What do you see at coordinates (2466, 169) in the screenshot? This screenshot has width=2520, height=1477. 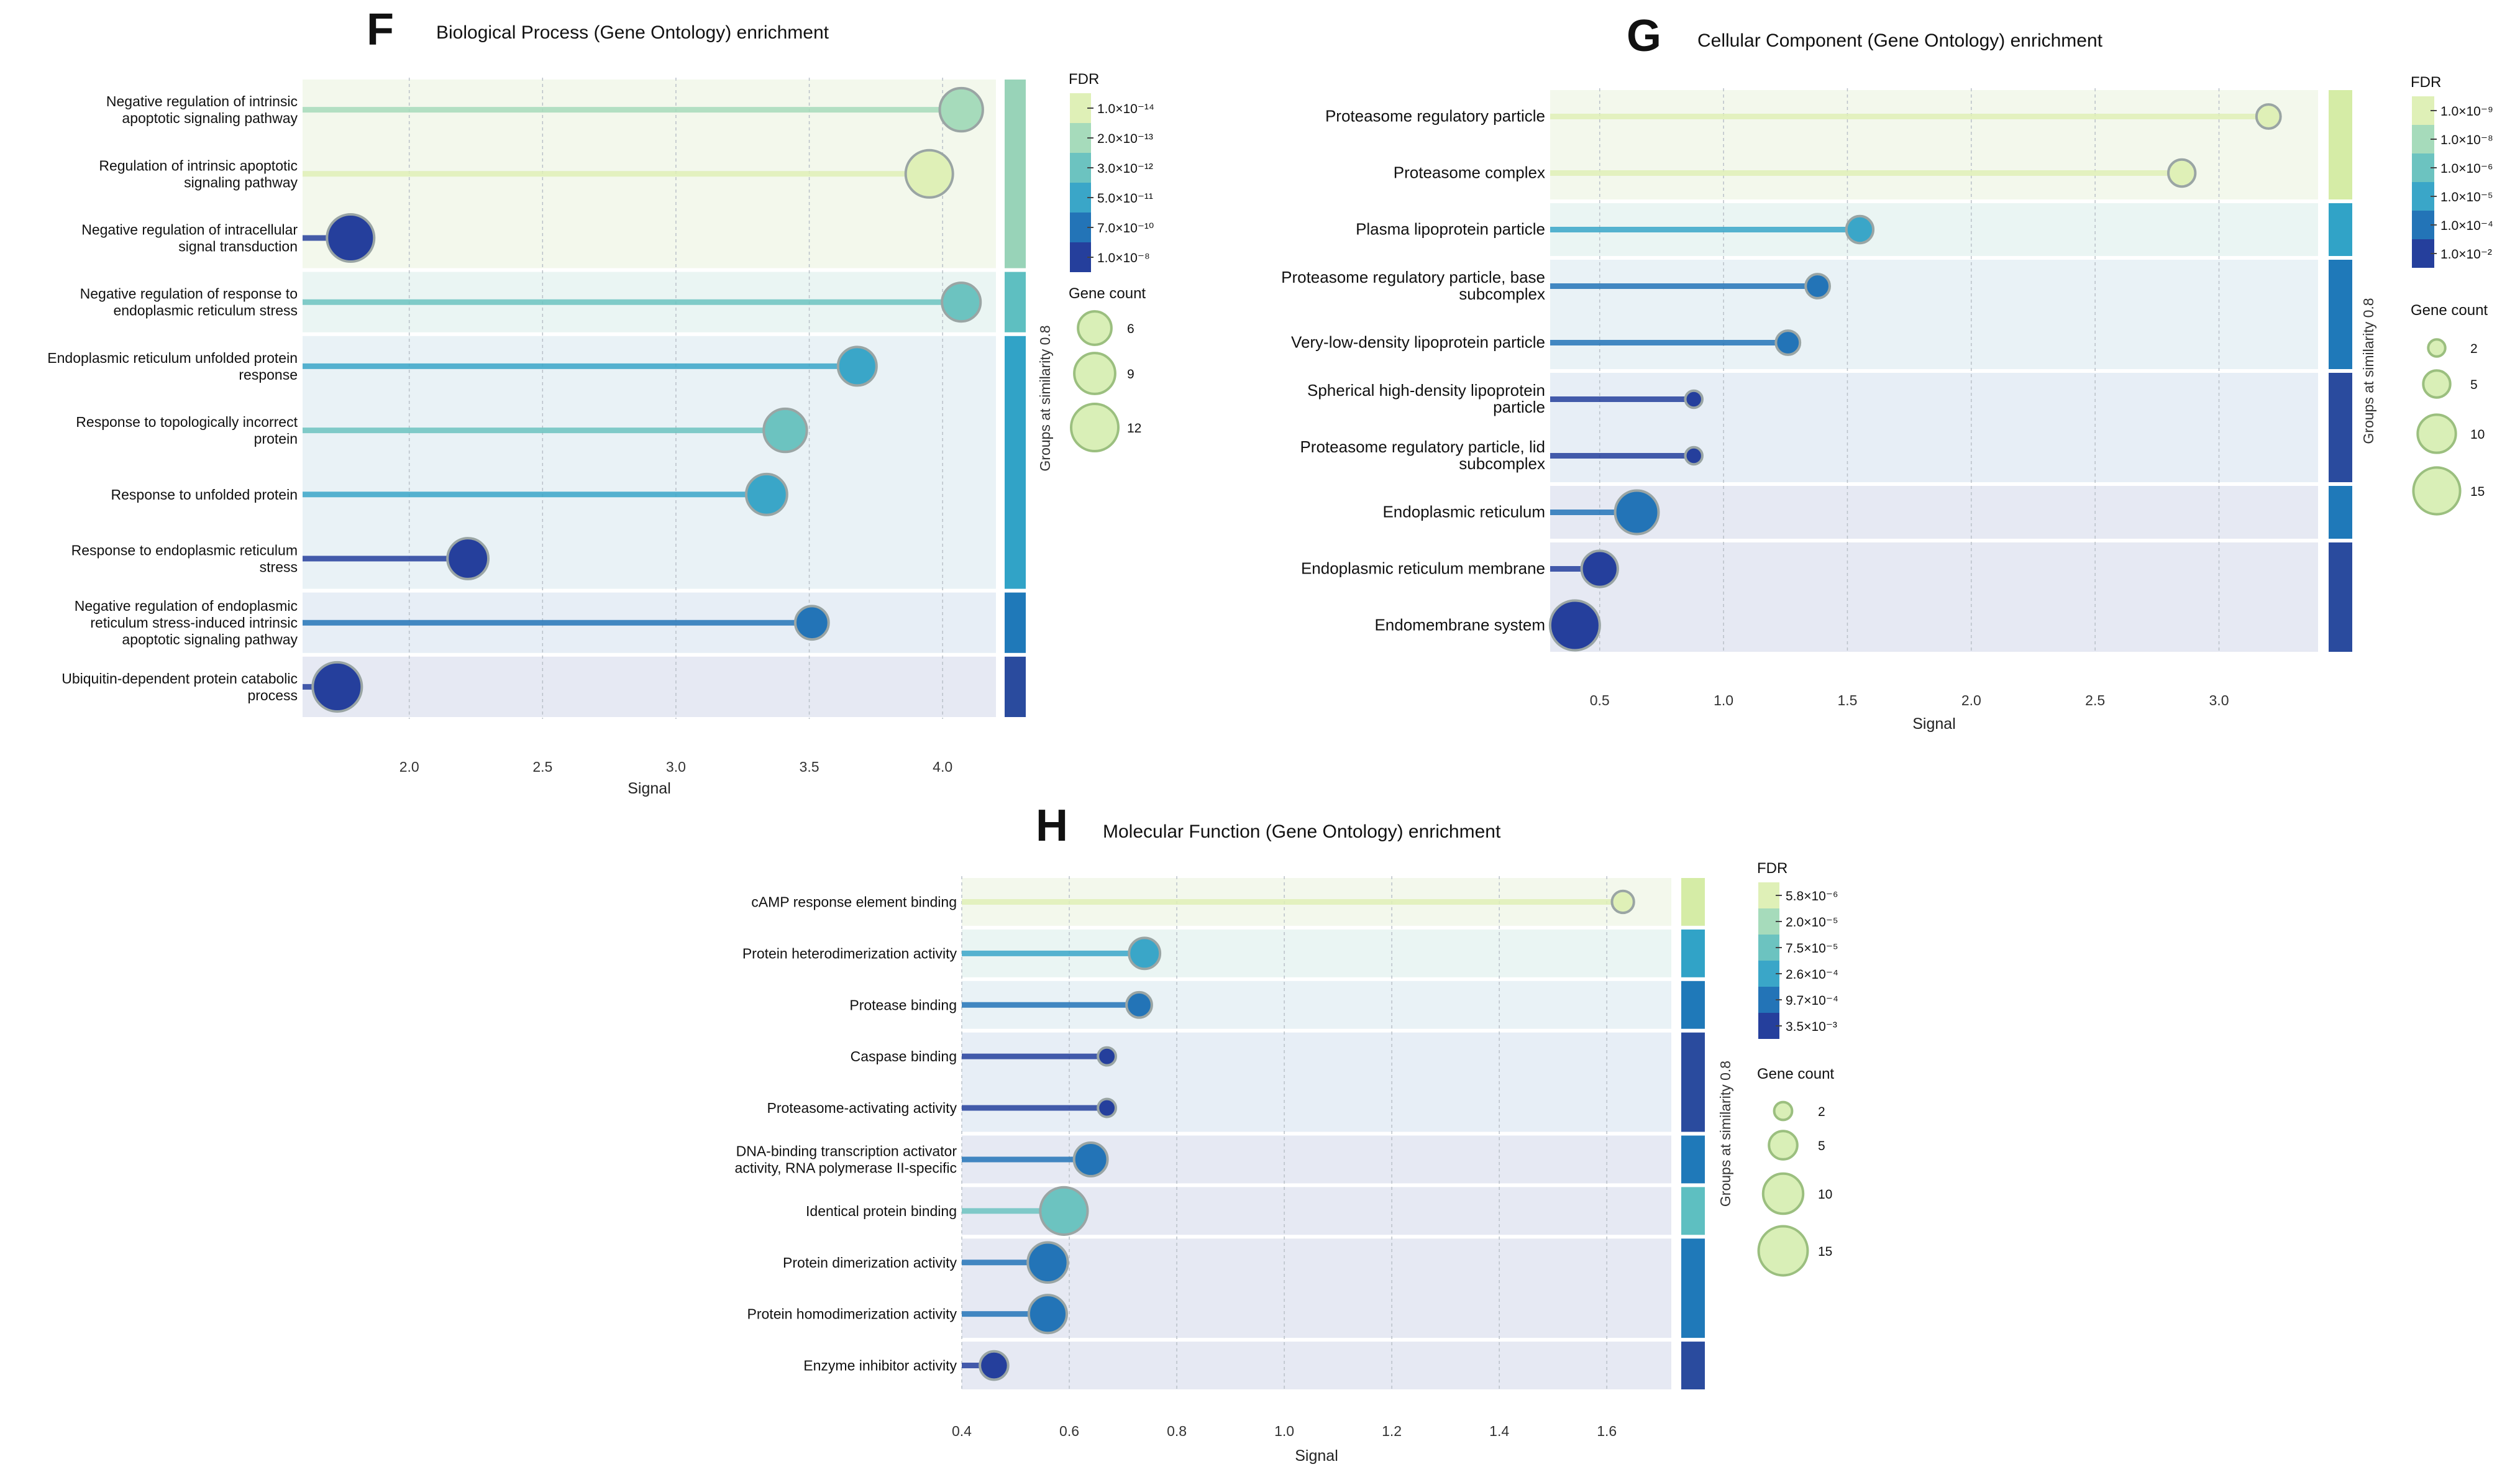 I see `fdr-legend-label: 1.0×10⁻⁶` at bounding box center [2466, 169].